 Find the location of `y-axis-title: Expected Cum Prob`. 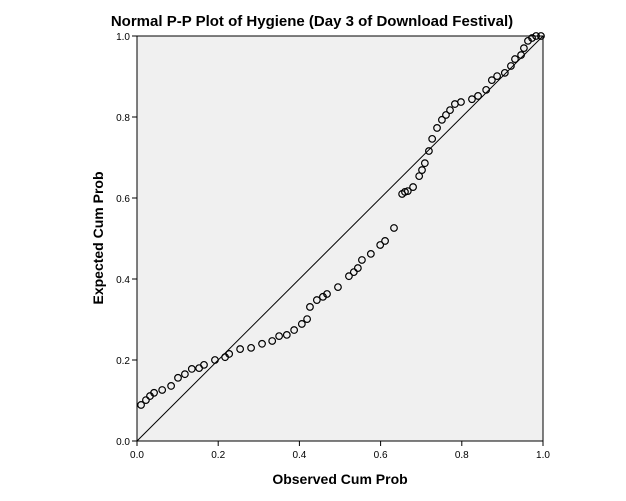

y-axis-title: Expected Cum Prob is located at coordinates (98, 237).